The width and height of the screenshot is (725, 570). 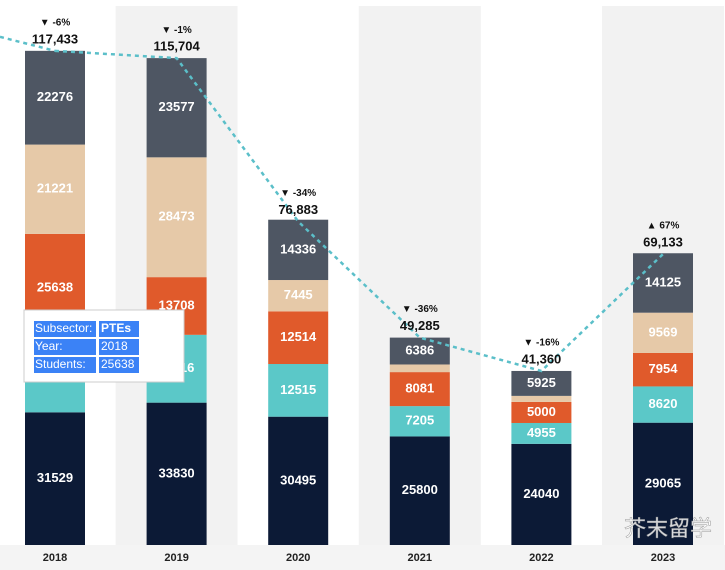 What do you see at coordinates (55, 38) in the screenshot?
I see `total-label: 117,433` at bounding box center [55, 38].